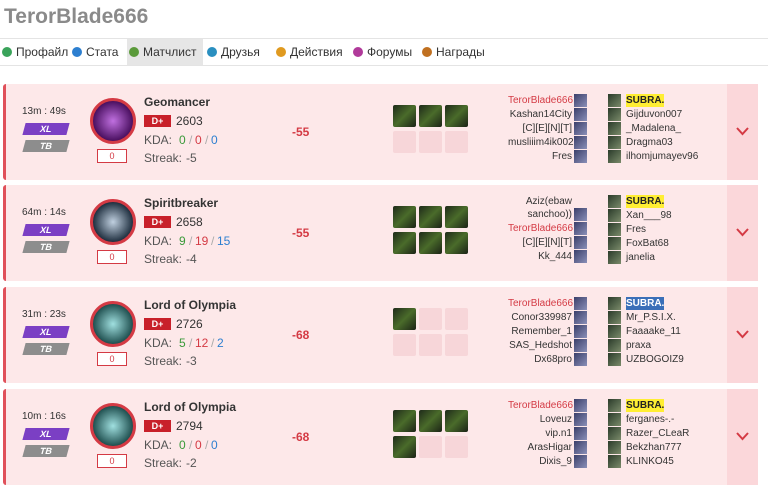 This screenshot has height=490, width=768. I want to click on rank-badge: D+, so click(157, 426).